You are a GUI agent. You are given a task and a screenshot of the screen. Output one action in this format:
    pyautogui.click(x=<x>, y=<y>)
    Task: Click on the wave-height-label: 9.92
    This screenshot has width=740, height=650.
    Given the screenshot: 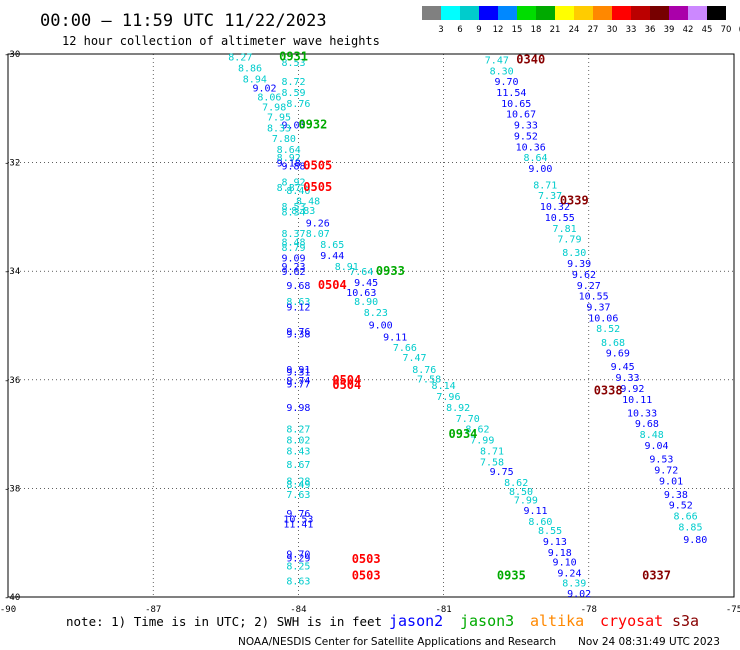 What is the action you would take?
    pyautogui.click(x=632, y=389)
    